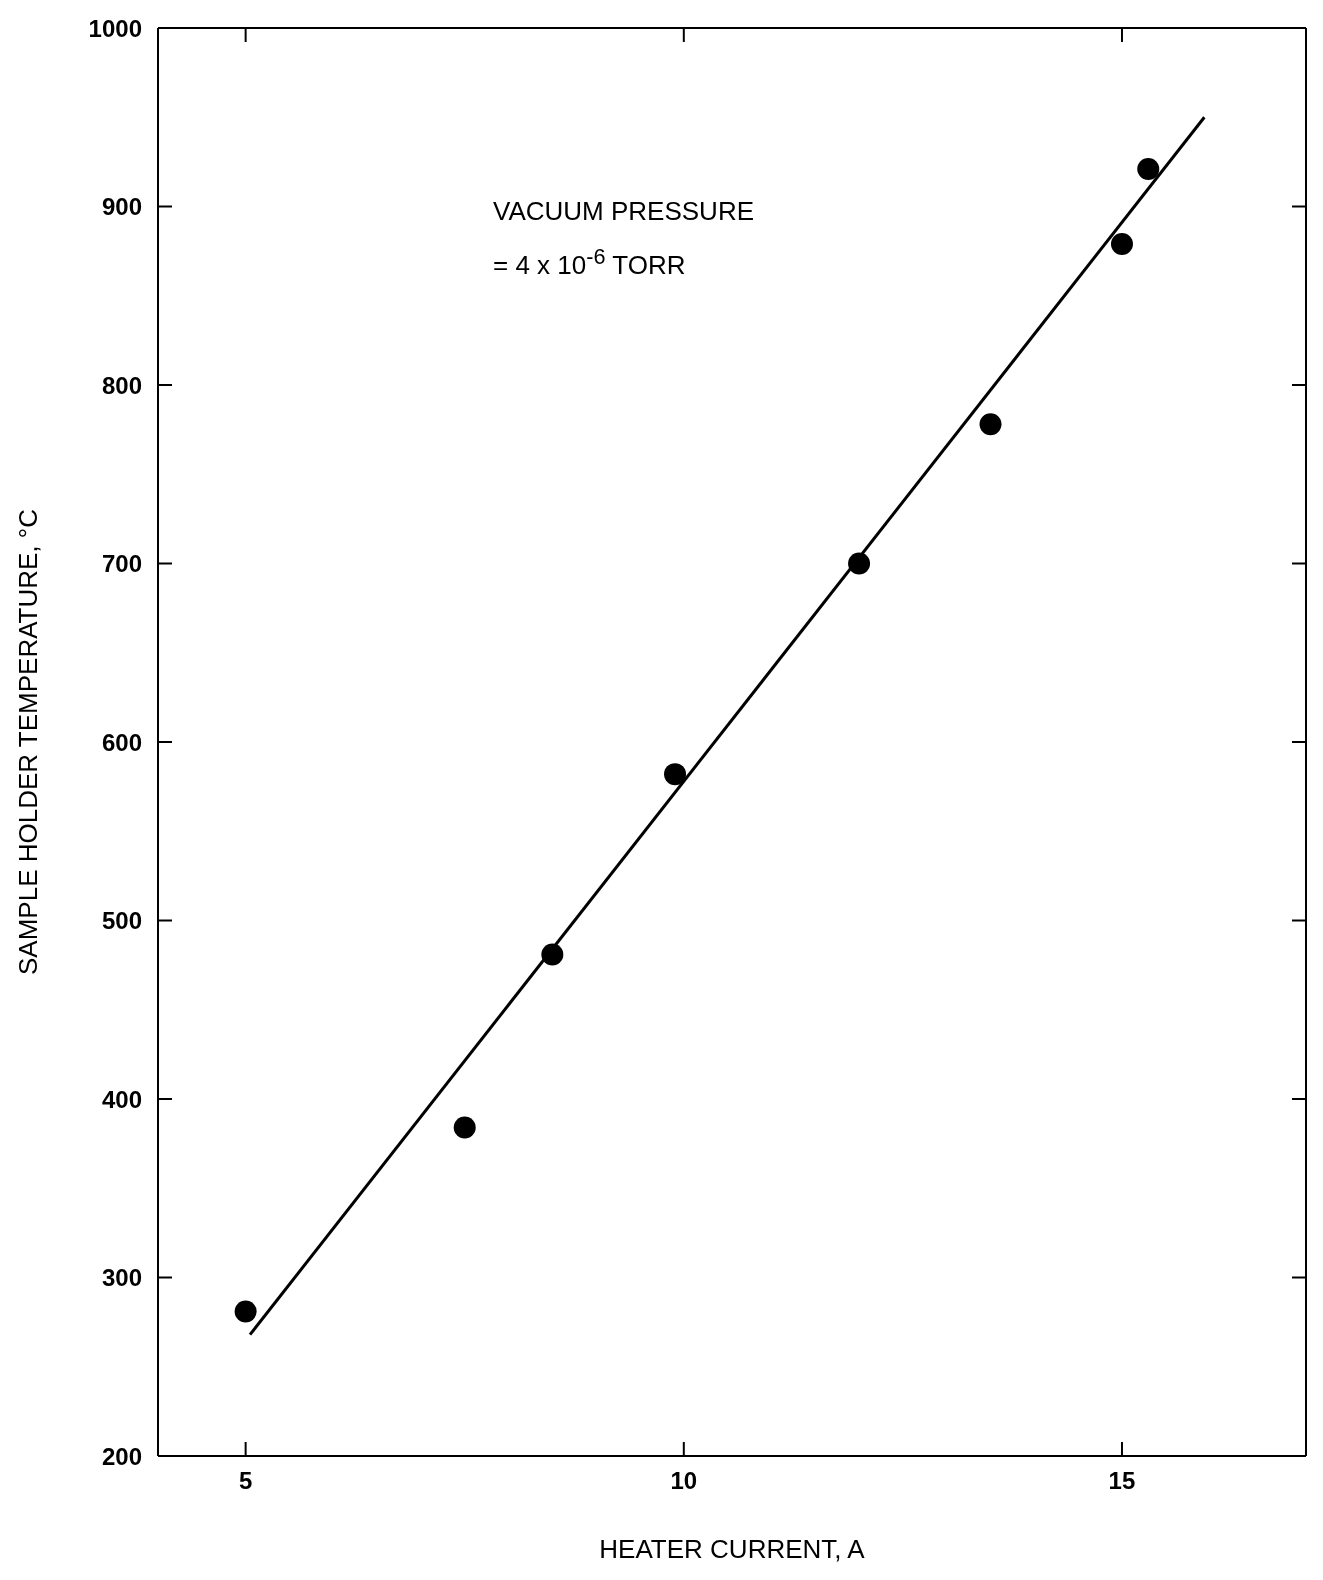 This screenshot has width=1323, height=1580. Describe the element at coordinates (121, 564) in the screenshot. I see `y-tick-label: 700` at that location.